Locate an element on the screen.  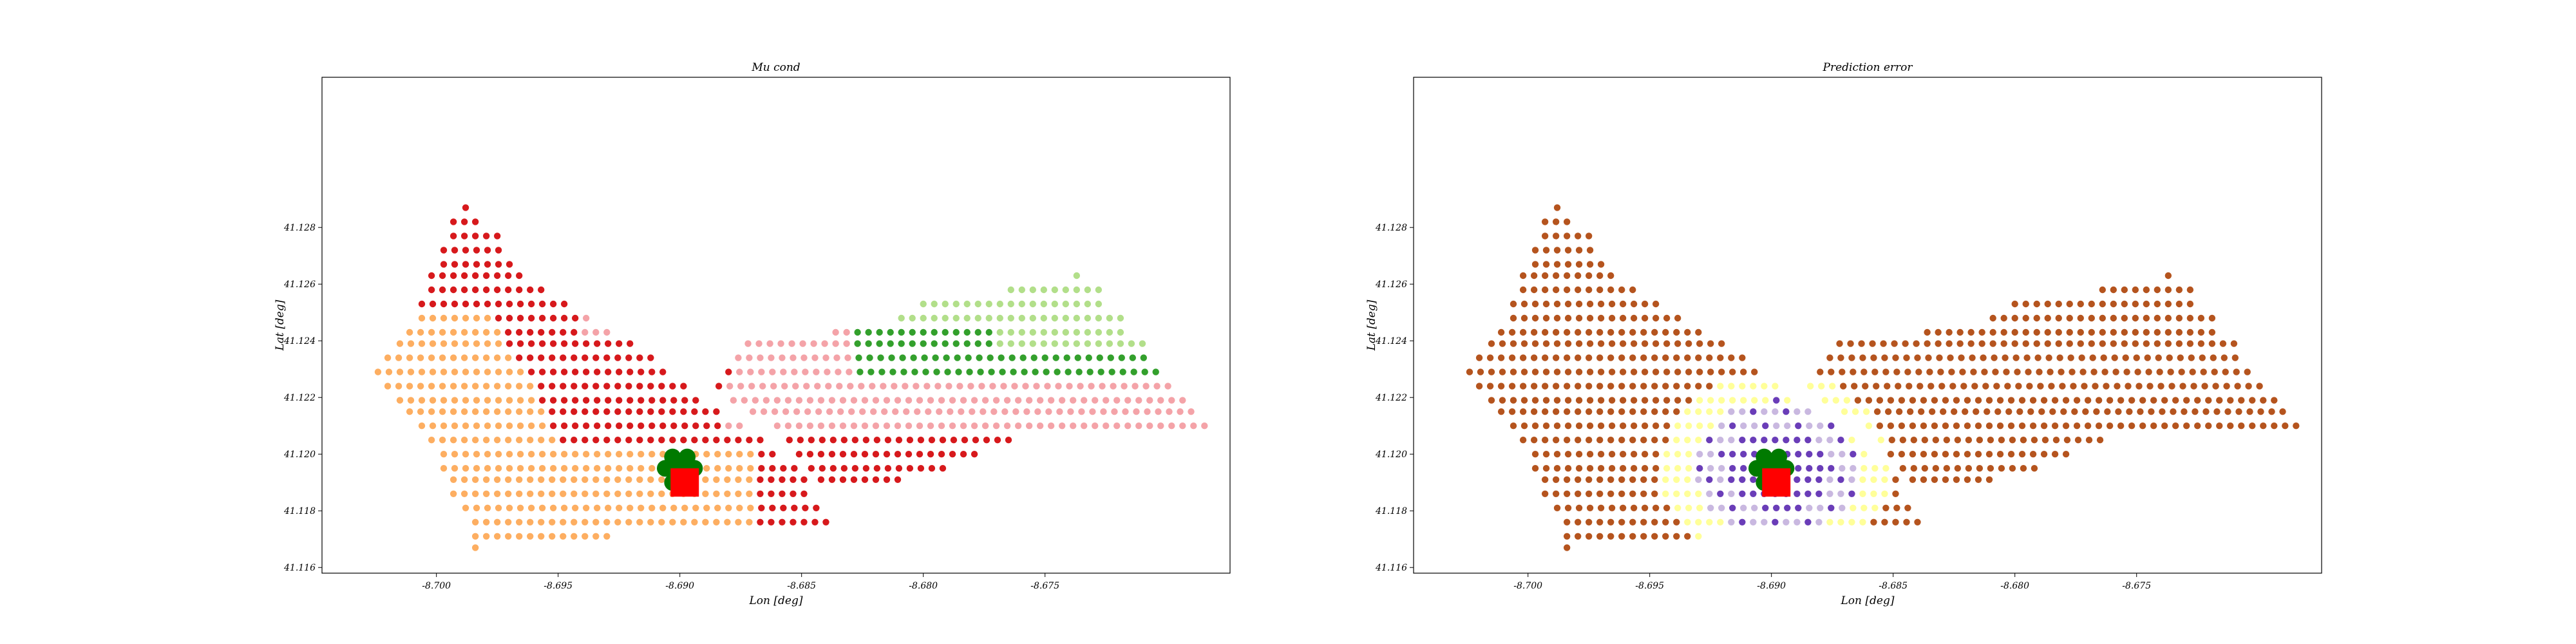
x-tick-label: -8.675 is located at coordinates (1044, 586).